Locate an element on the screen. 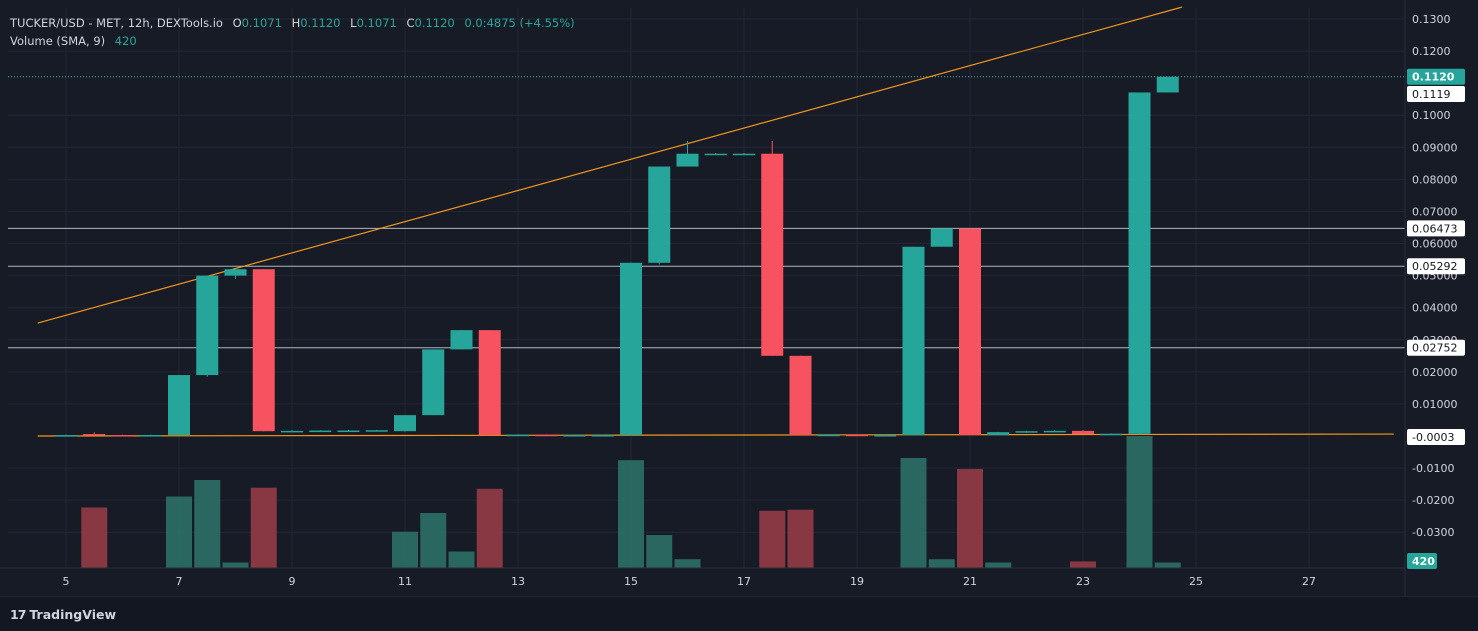 This screenshot has width=1478, height=631. tradingview-logo-text: TradingView is located at coordinates (73, 614).